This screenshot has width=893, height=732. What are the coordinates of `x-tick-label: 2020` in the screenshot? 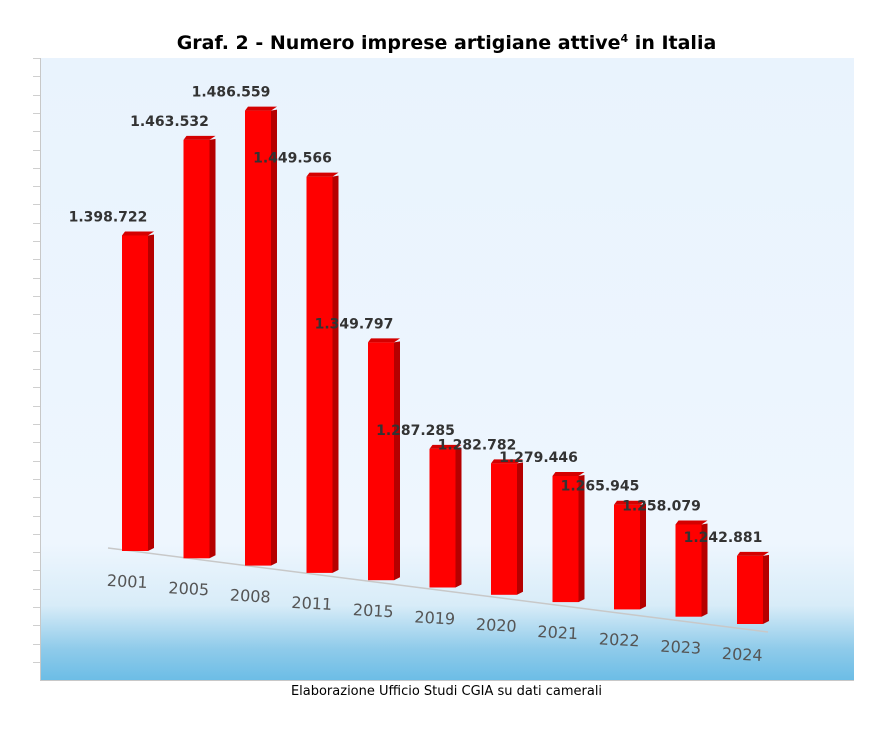 It's located at (496, 625).